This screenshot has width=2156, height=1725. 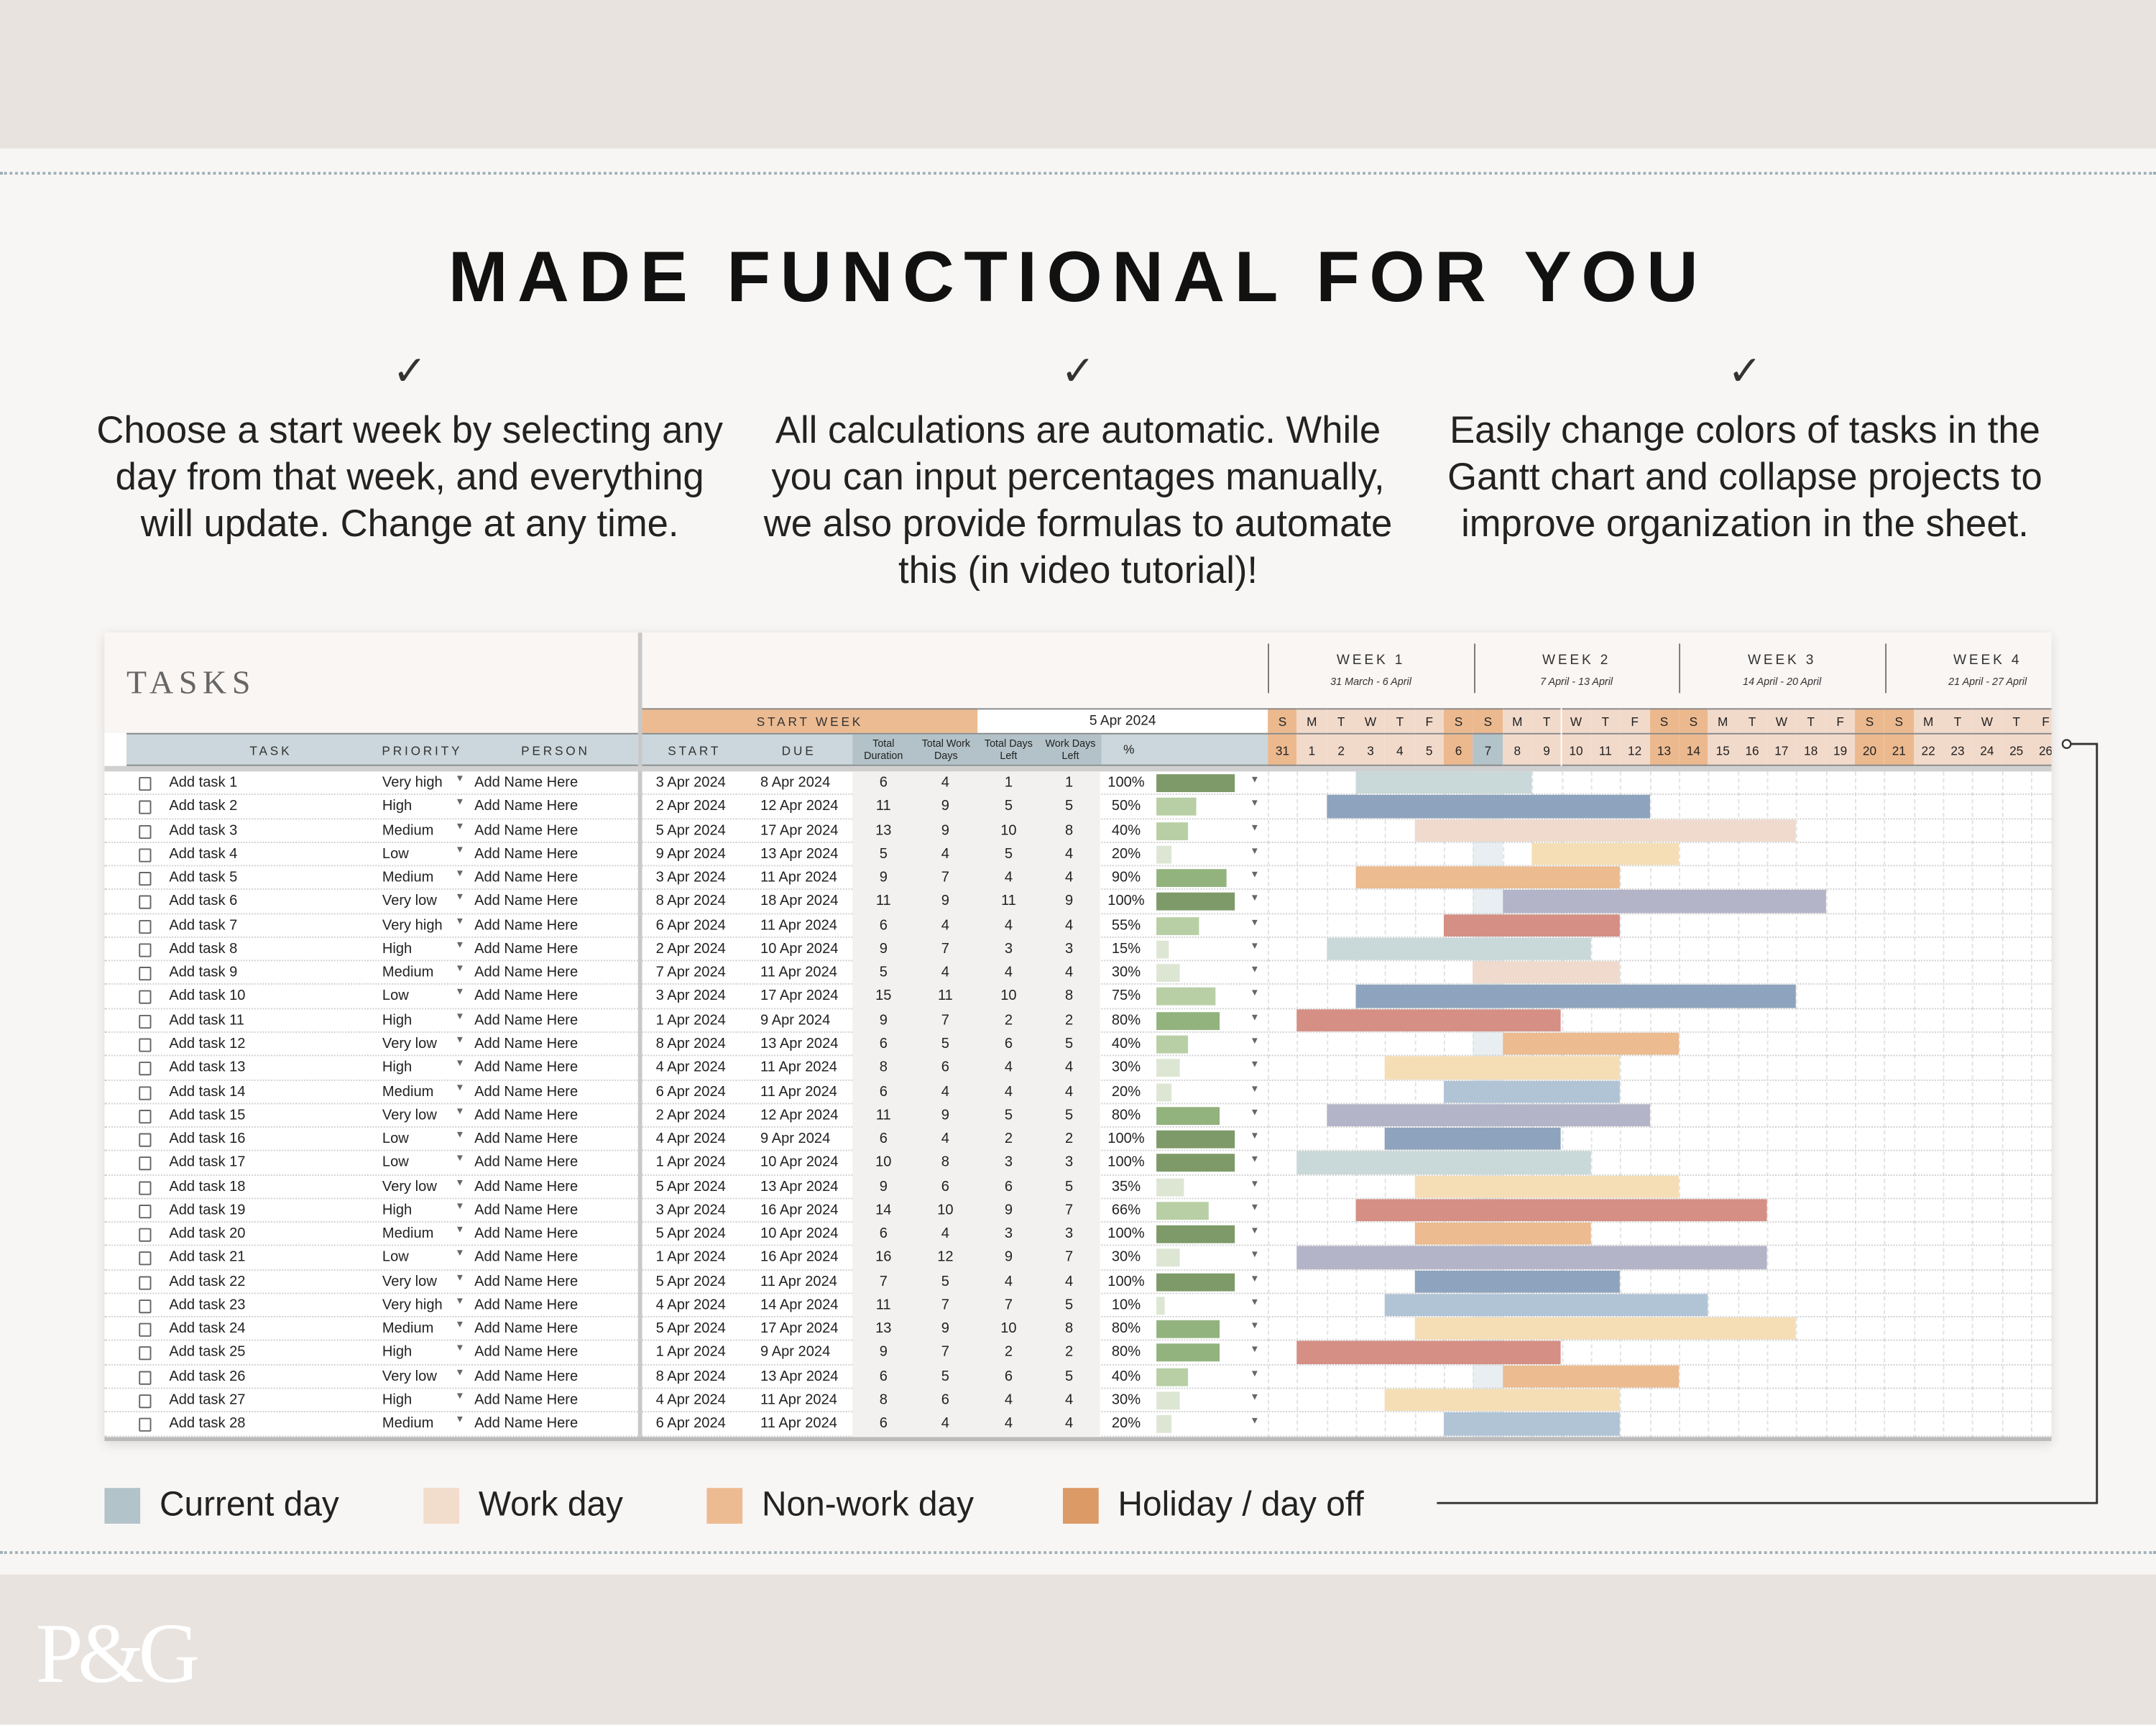 I want to click on day-number: 12, so click(x=1635, y=749).